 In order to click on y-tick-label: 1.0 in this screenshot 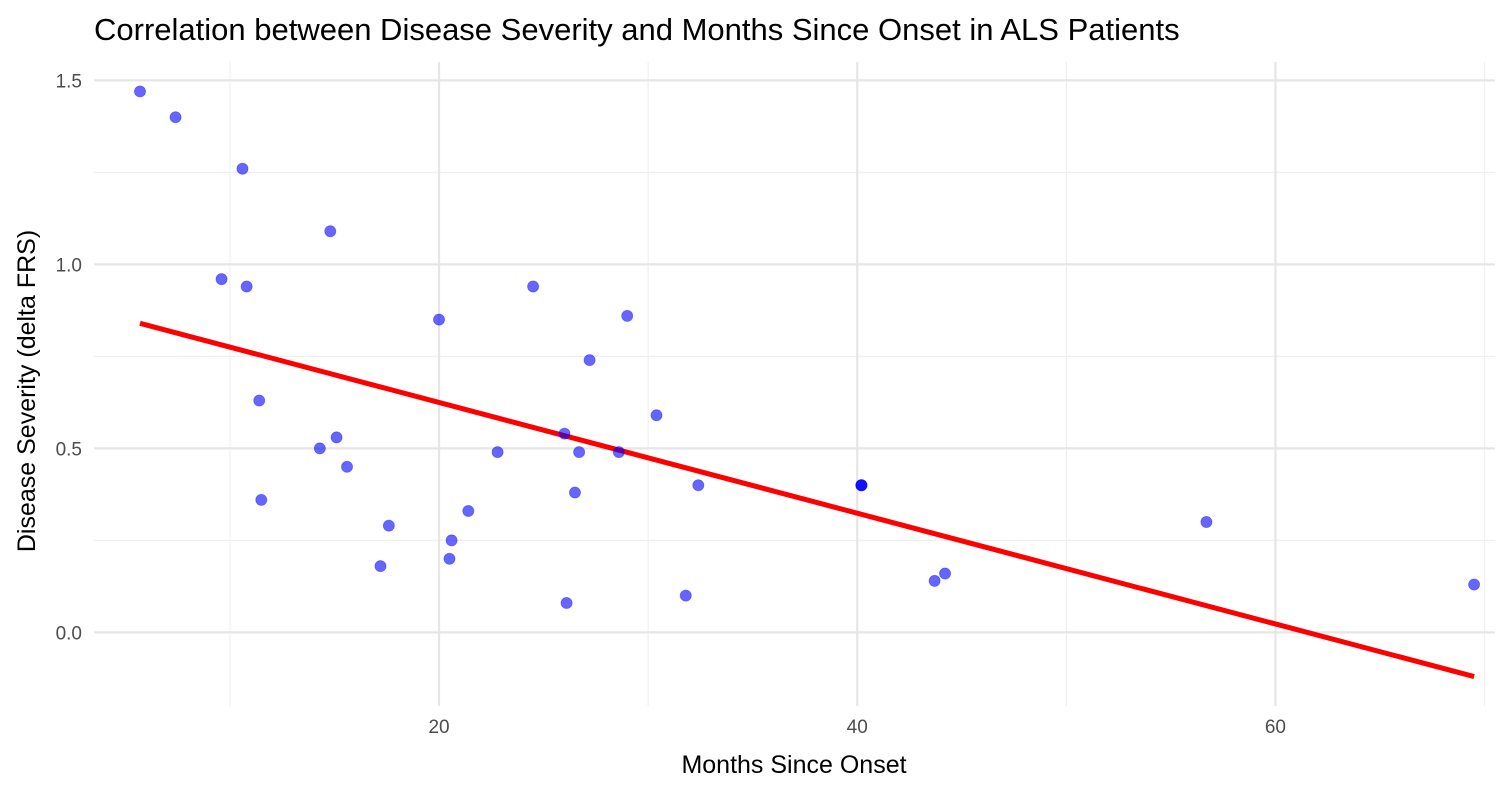, I will do `click(69, 265)`.